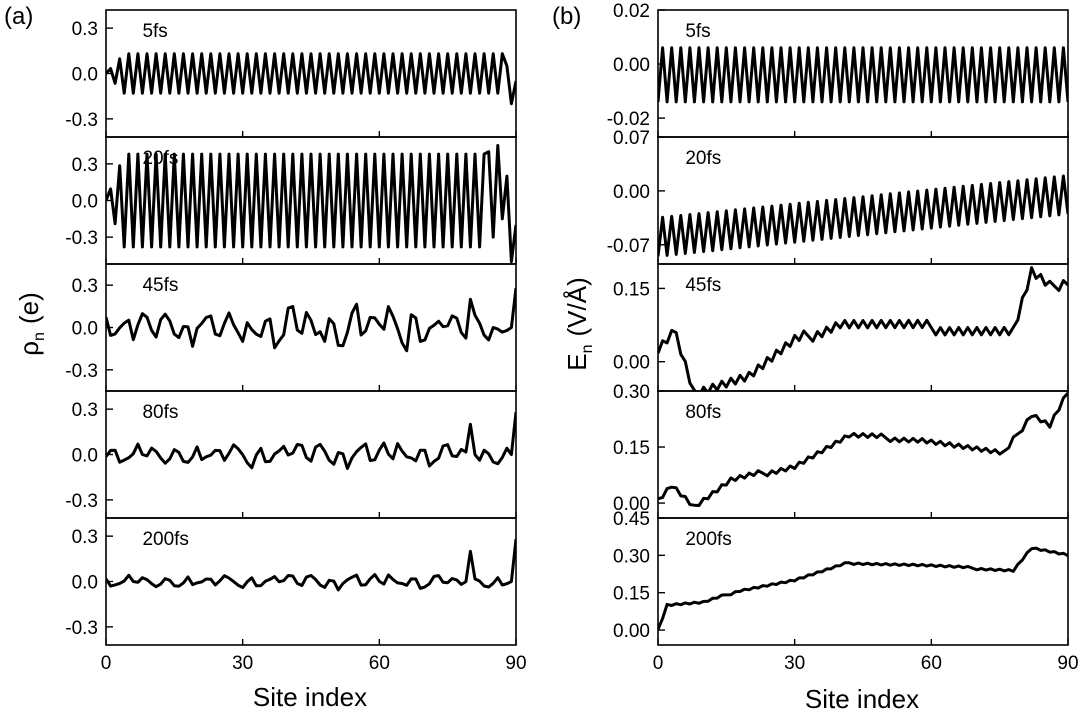 Image resolution: width=1090 pixels, height=713 pixels. I want to click on subplot-frame, so click(863, 581).